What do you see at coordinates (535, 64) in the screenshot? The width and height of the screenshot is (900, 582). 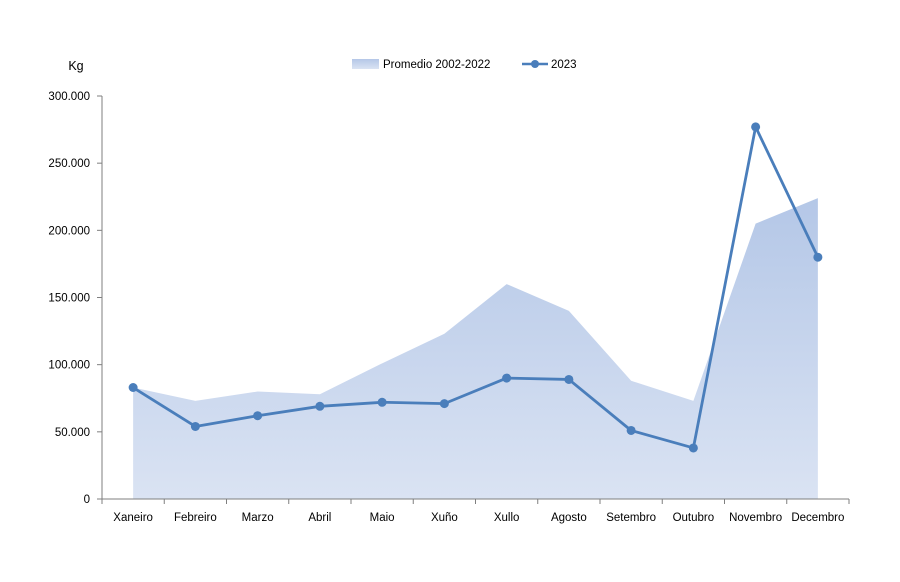 I see `legend-marker-2023` at bounding box center [535, 64].